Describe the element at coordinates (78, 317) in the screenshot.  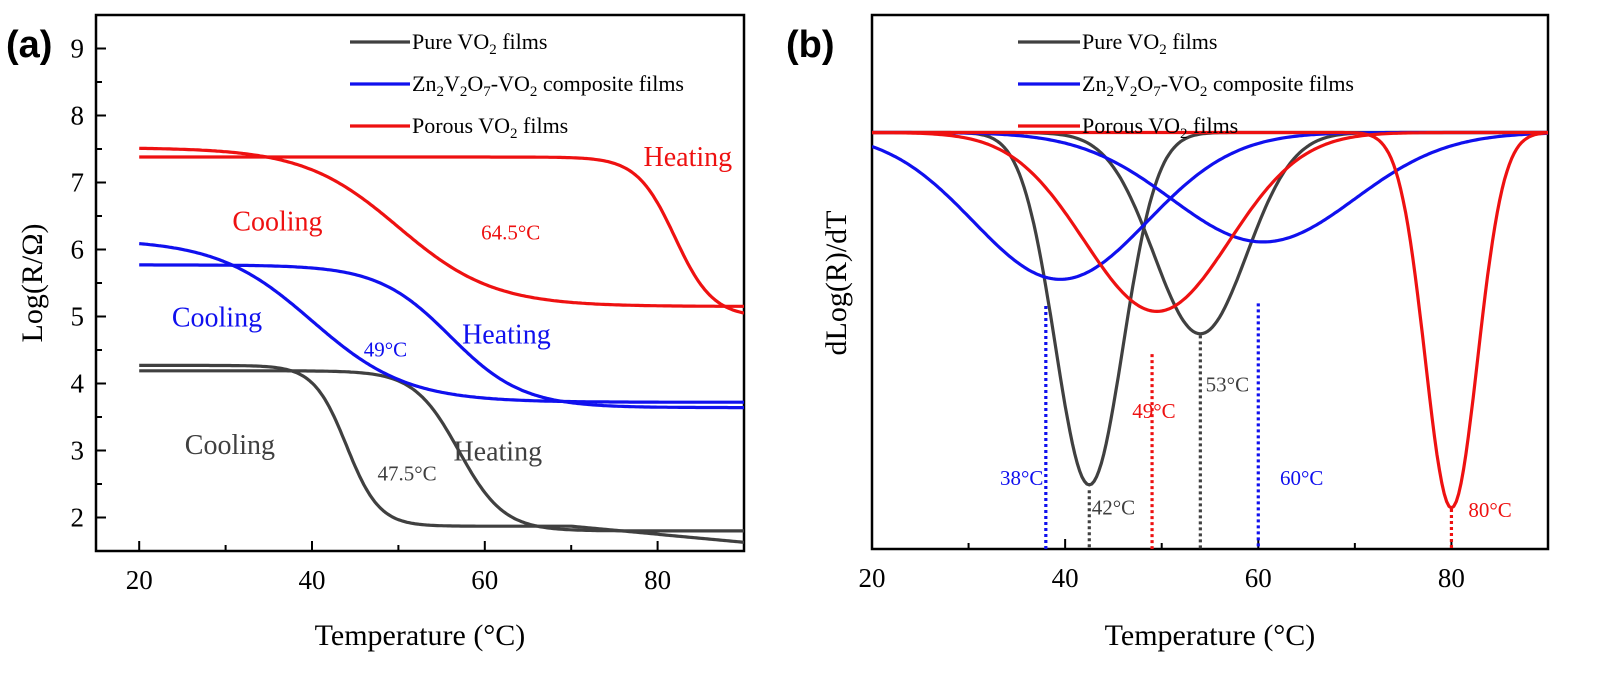
I see `y-tick-label: 5` at that location.